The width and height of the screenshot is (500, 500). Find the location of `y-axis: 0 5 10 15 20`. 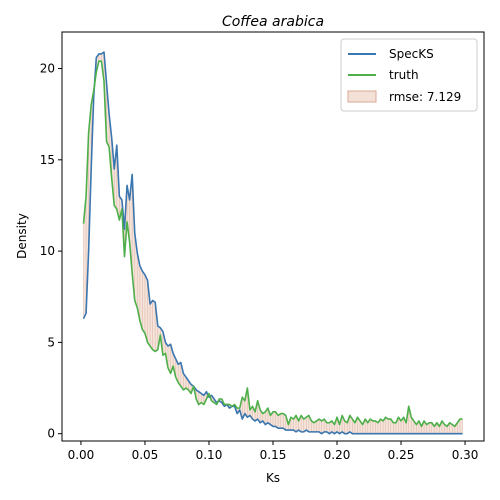

y-axis: 0 5 10 15 20 is located at coordinates (51, 251).